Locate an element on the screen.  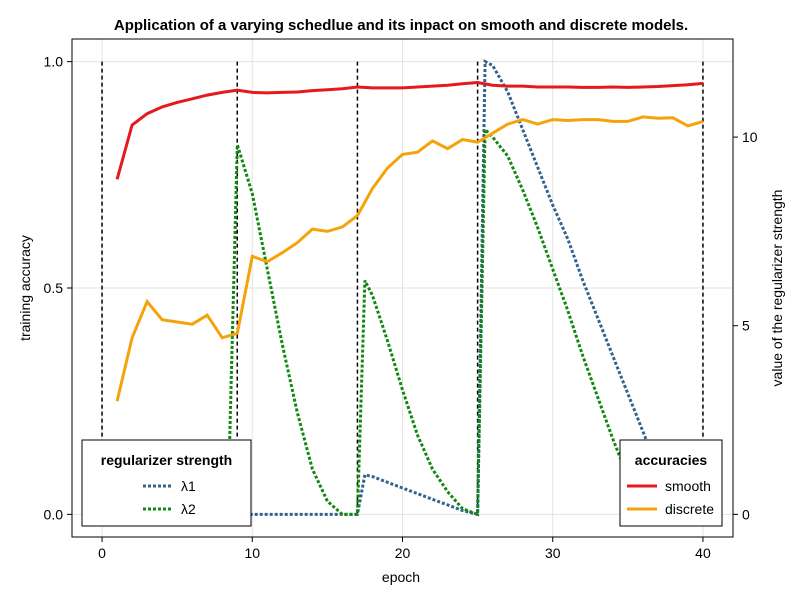
right-axis-ticks: 0 5 10 is located at coordinates (745, 325).